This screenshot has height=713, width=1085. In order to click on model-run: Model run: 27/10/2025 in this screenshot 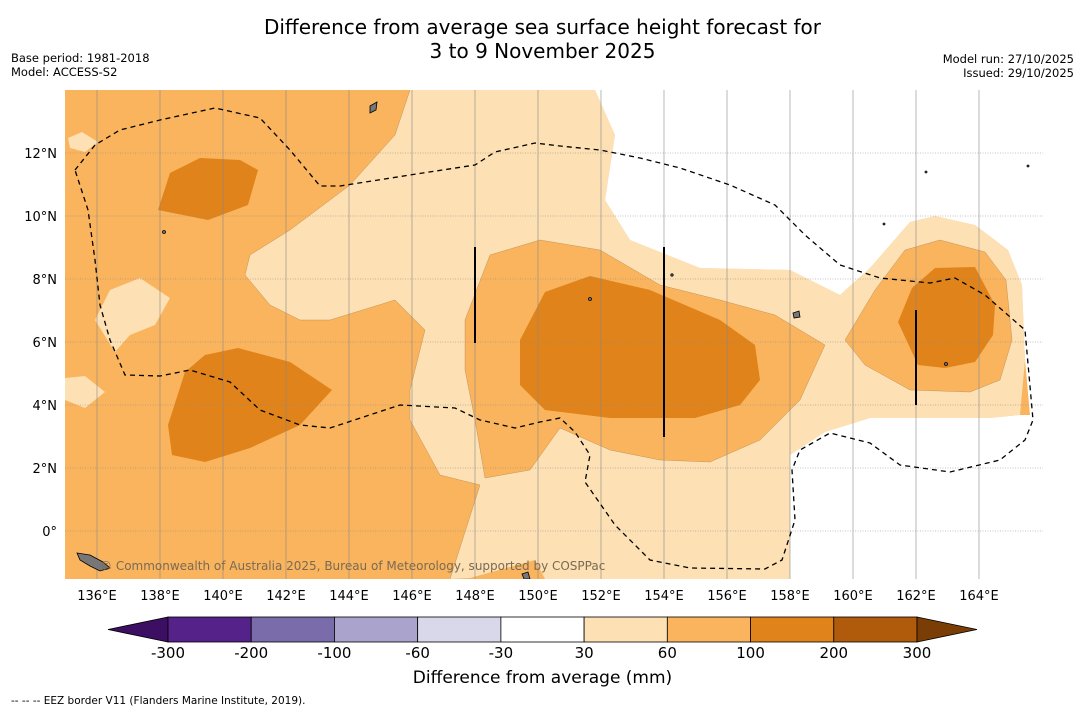, I will do `click(1008, 59)`.